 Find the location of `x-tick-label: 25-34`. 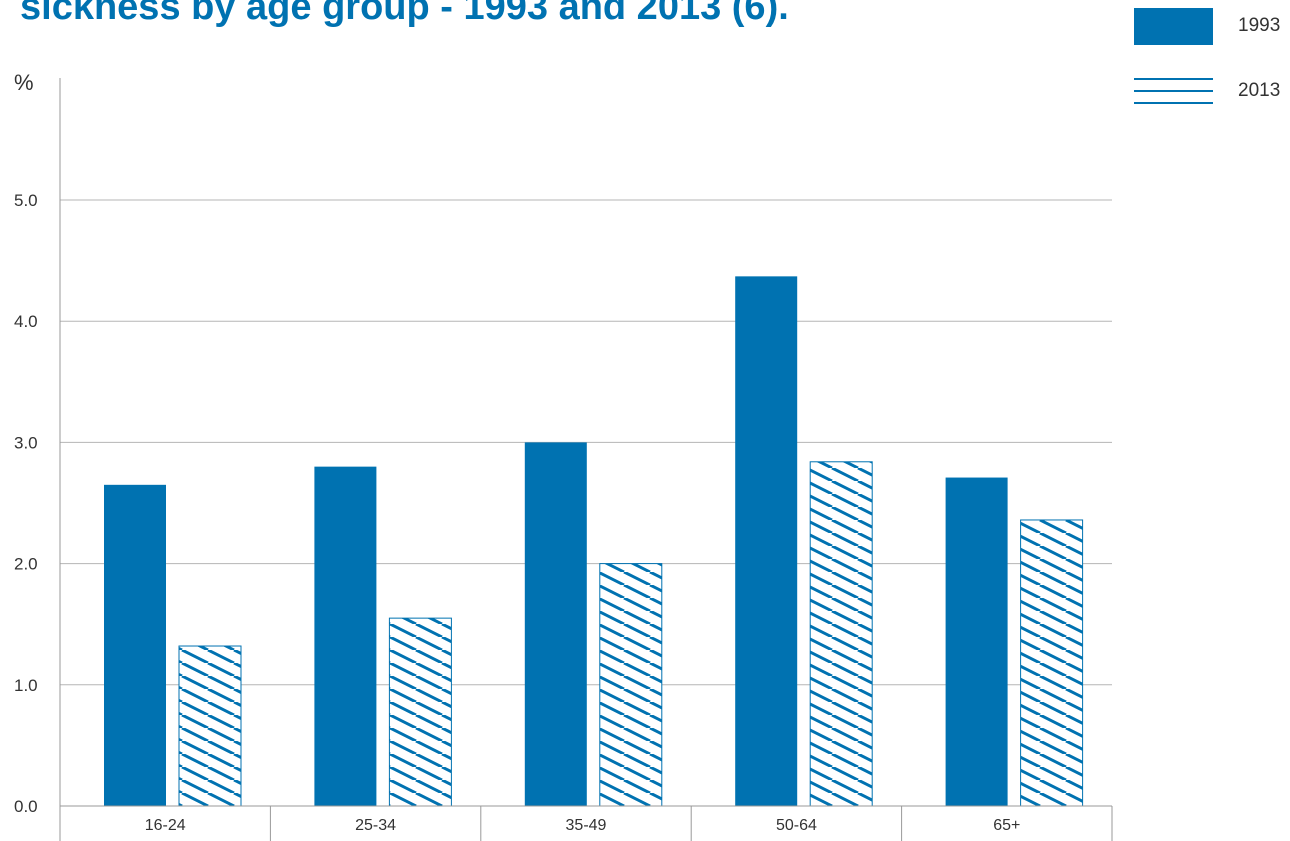

x-tick-label: 25-34 is located at coordinates (375, 825).